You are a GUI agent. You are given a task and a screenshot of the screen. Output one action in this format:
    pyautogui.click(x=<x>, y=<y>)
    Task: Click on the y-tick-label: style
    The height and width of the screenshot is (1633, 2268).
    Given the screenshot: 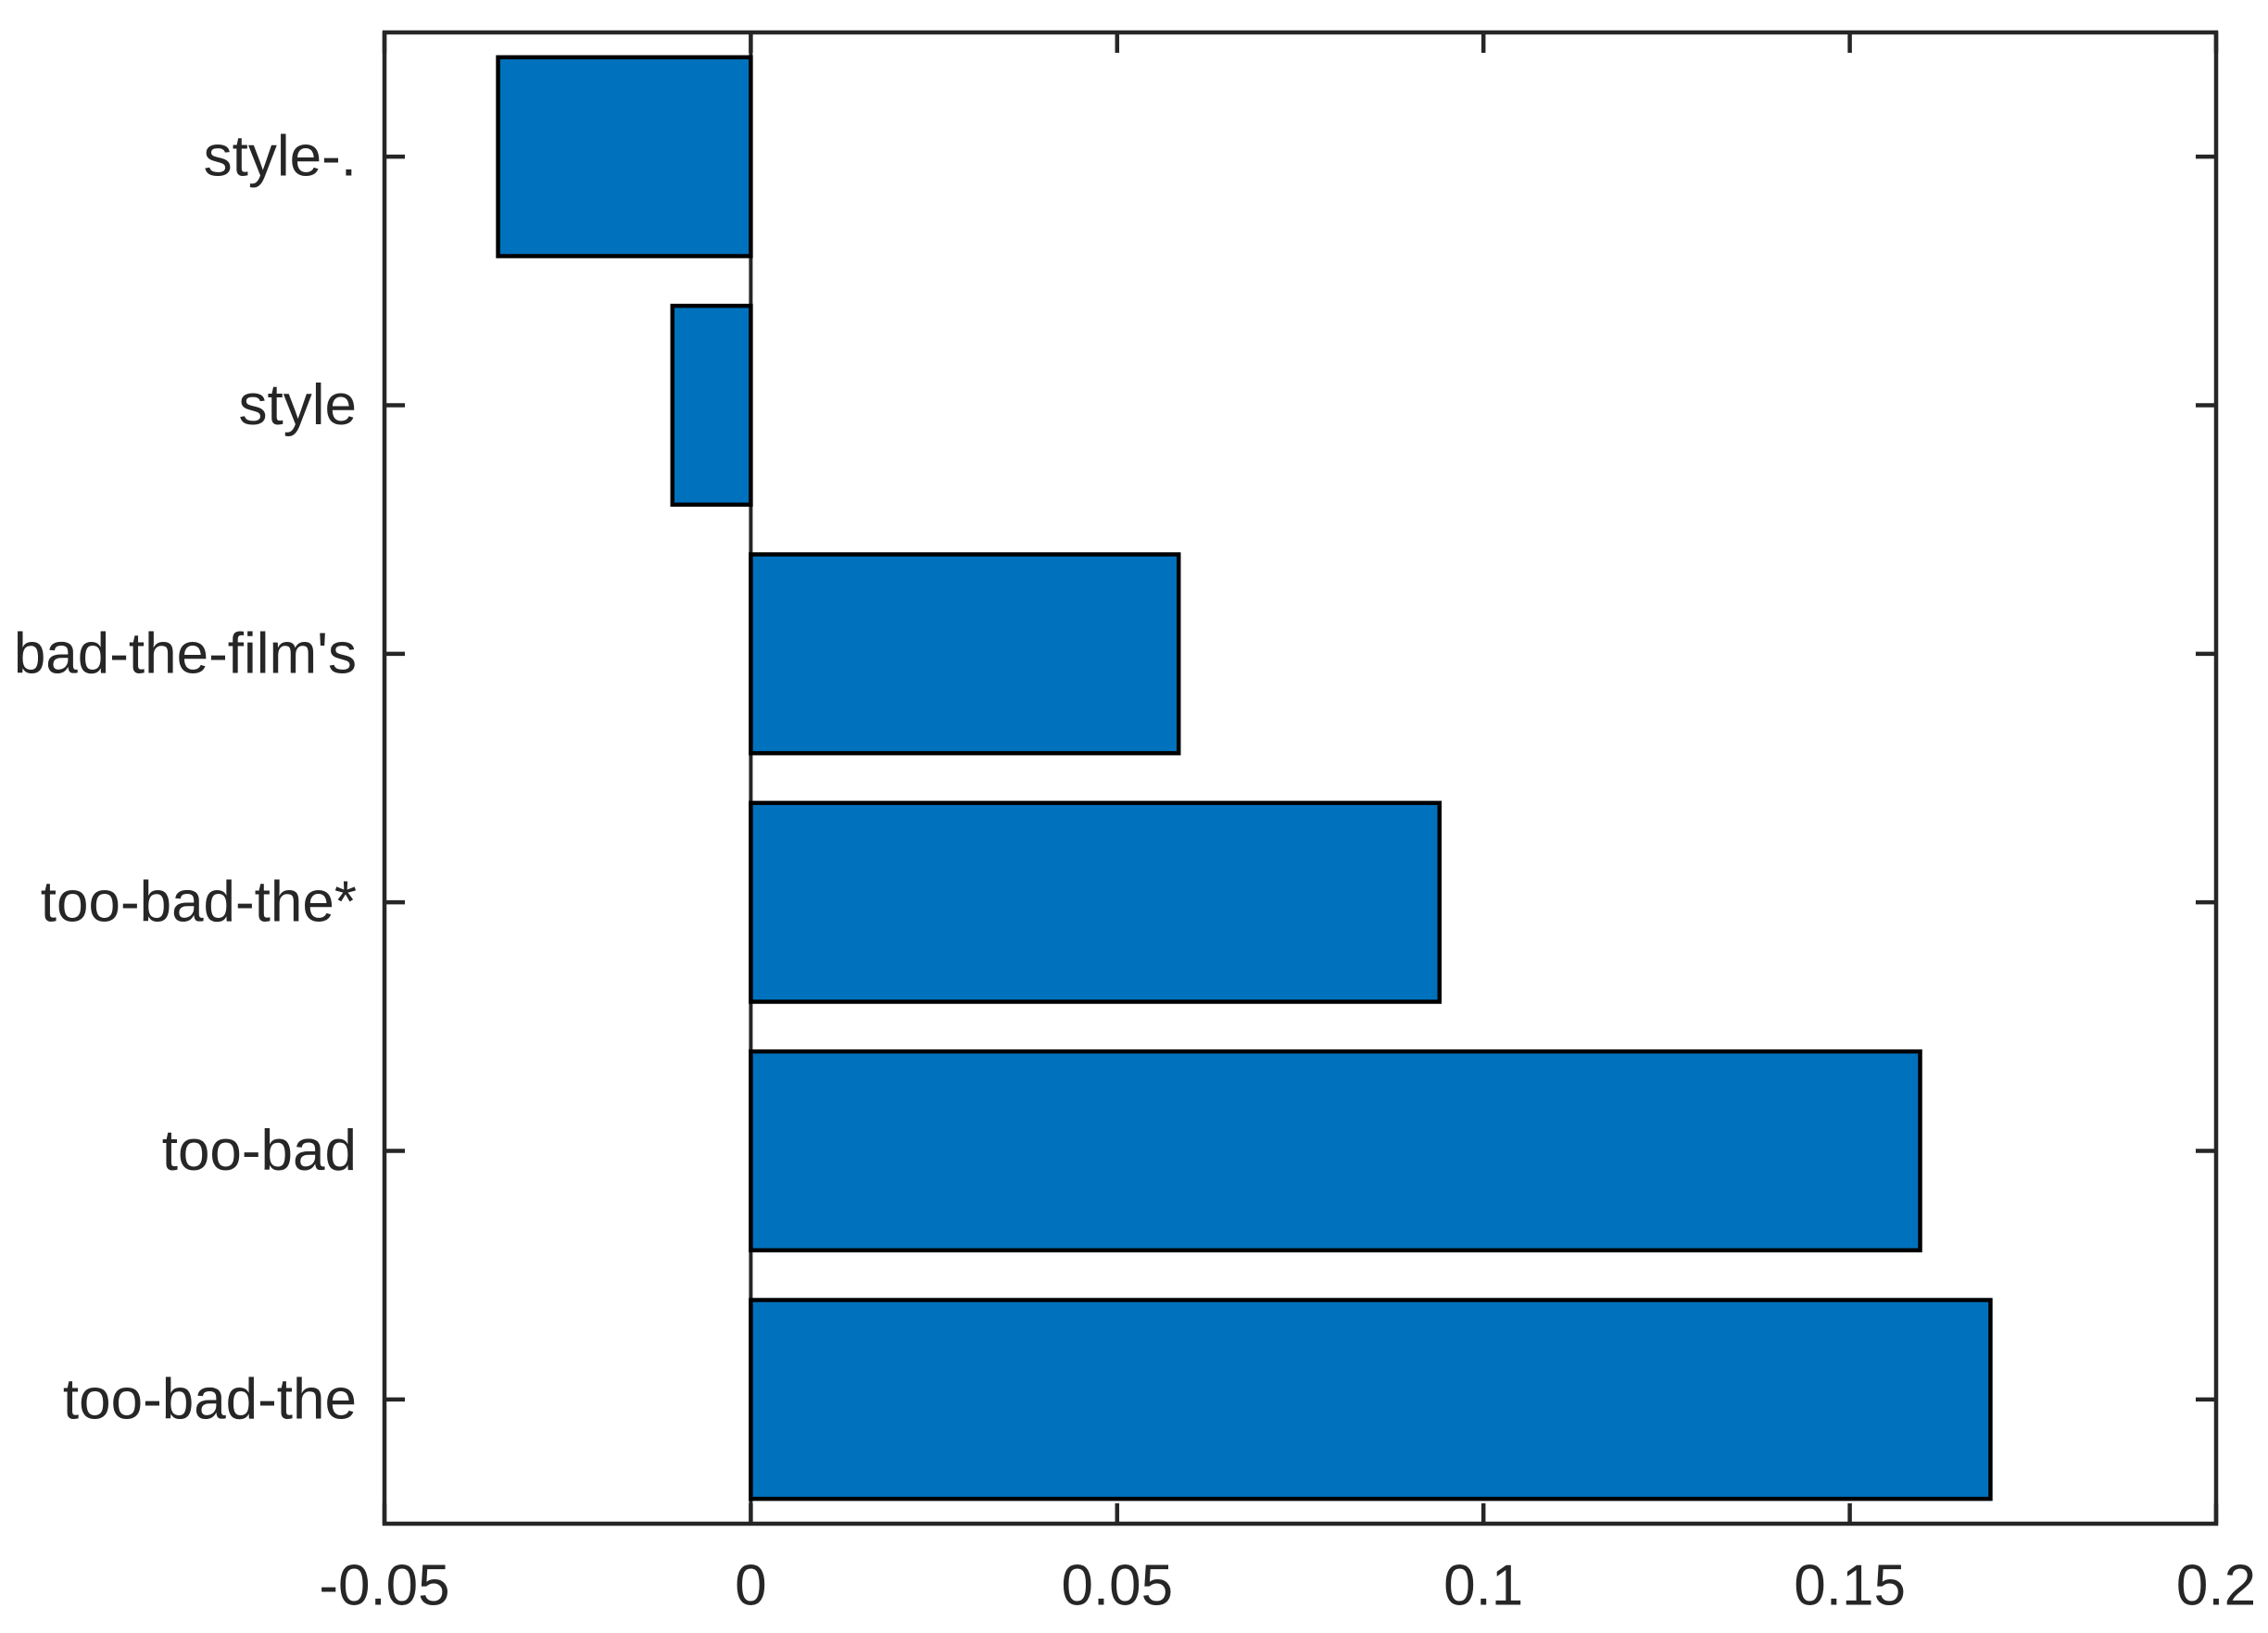 What is the action you would take?
    pyautogui.click(x=298, y=405)
    